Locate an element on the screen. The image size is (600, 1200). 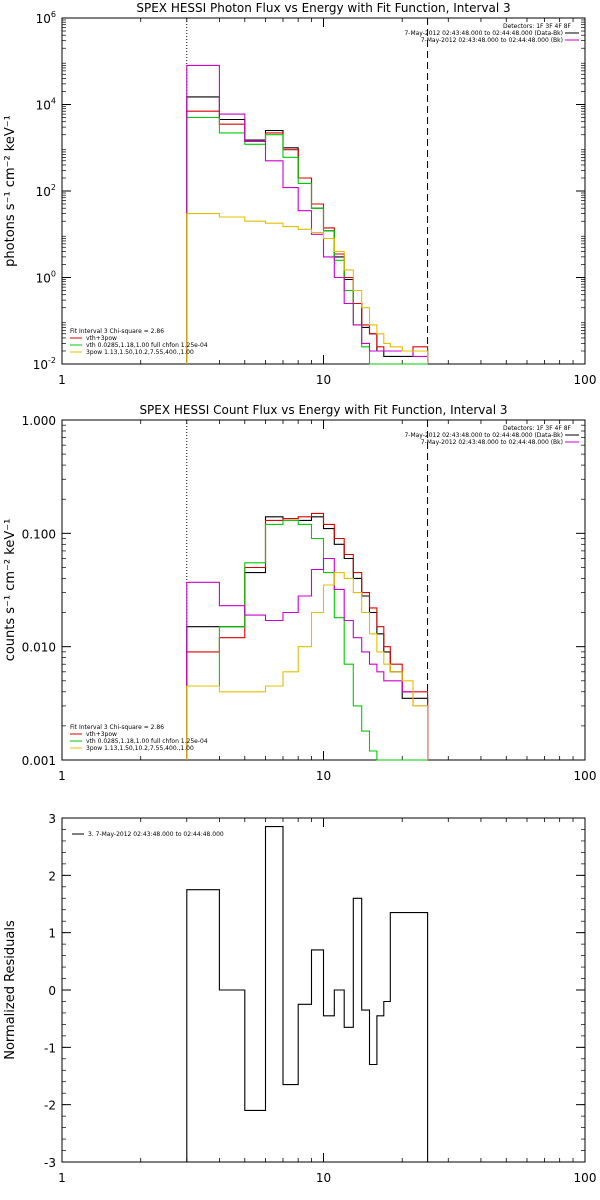
y-tick-label: 0.010 is located at coordinates (39, 648).